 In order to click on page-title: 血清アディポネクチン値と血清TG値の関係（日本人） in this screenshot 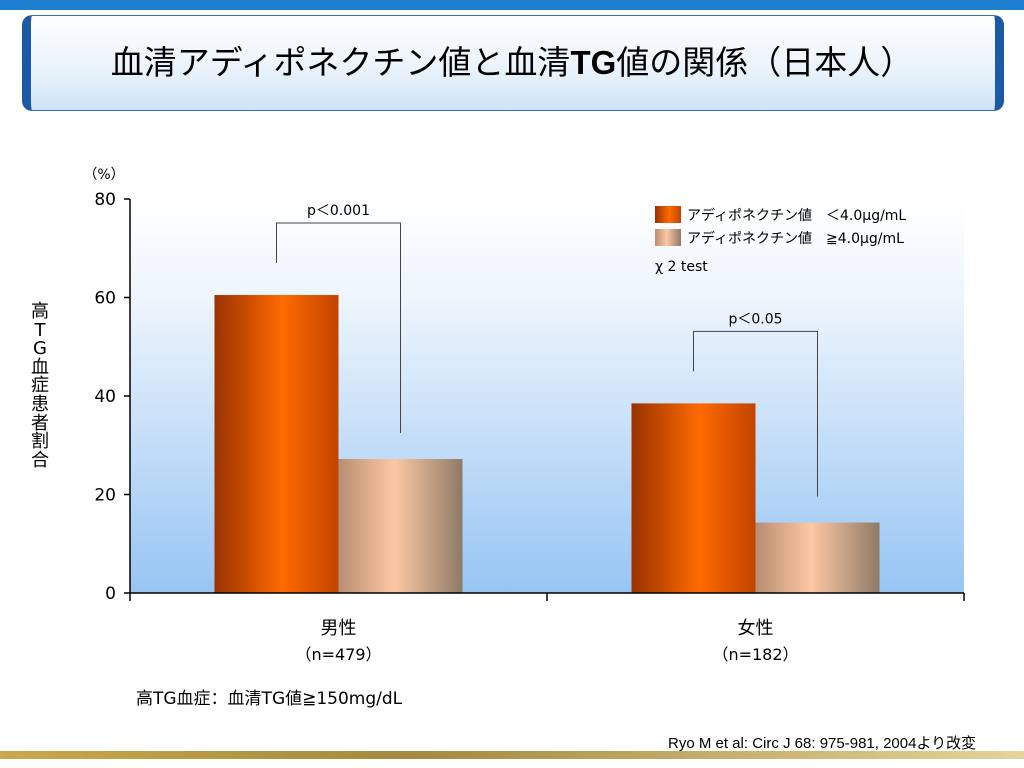, I will do `click(512, 63)`.